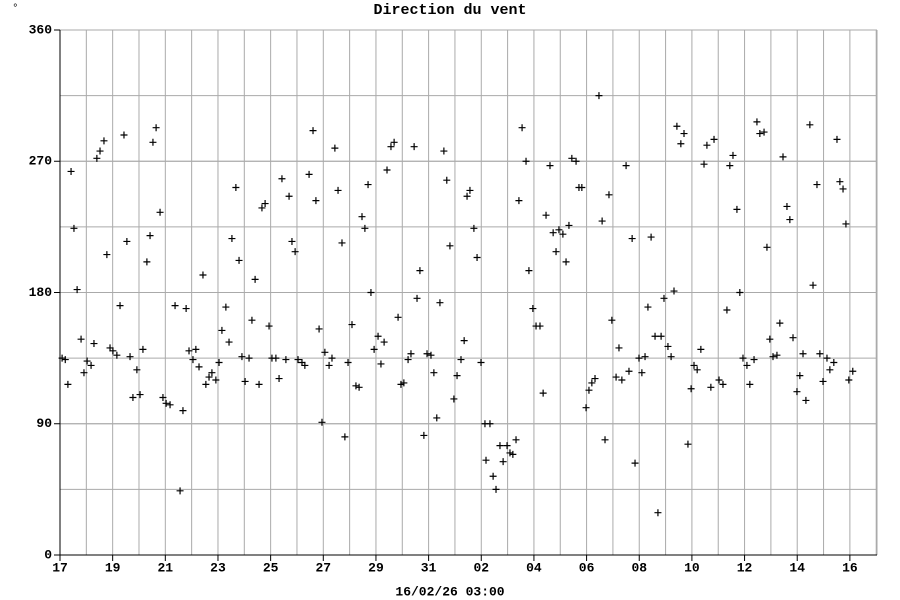 The height and width of the screenshot is (600, 900). What do you see at coordinates (534, 567) in the screenshot?
I see `x-tick-label: 04` at bounding box center [534, 567].